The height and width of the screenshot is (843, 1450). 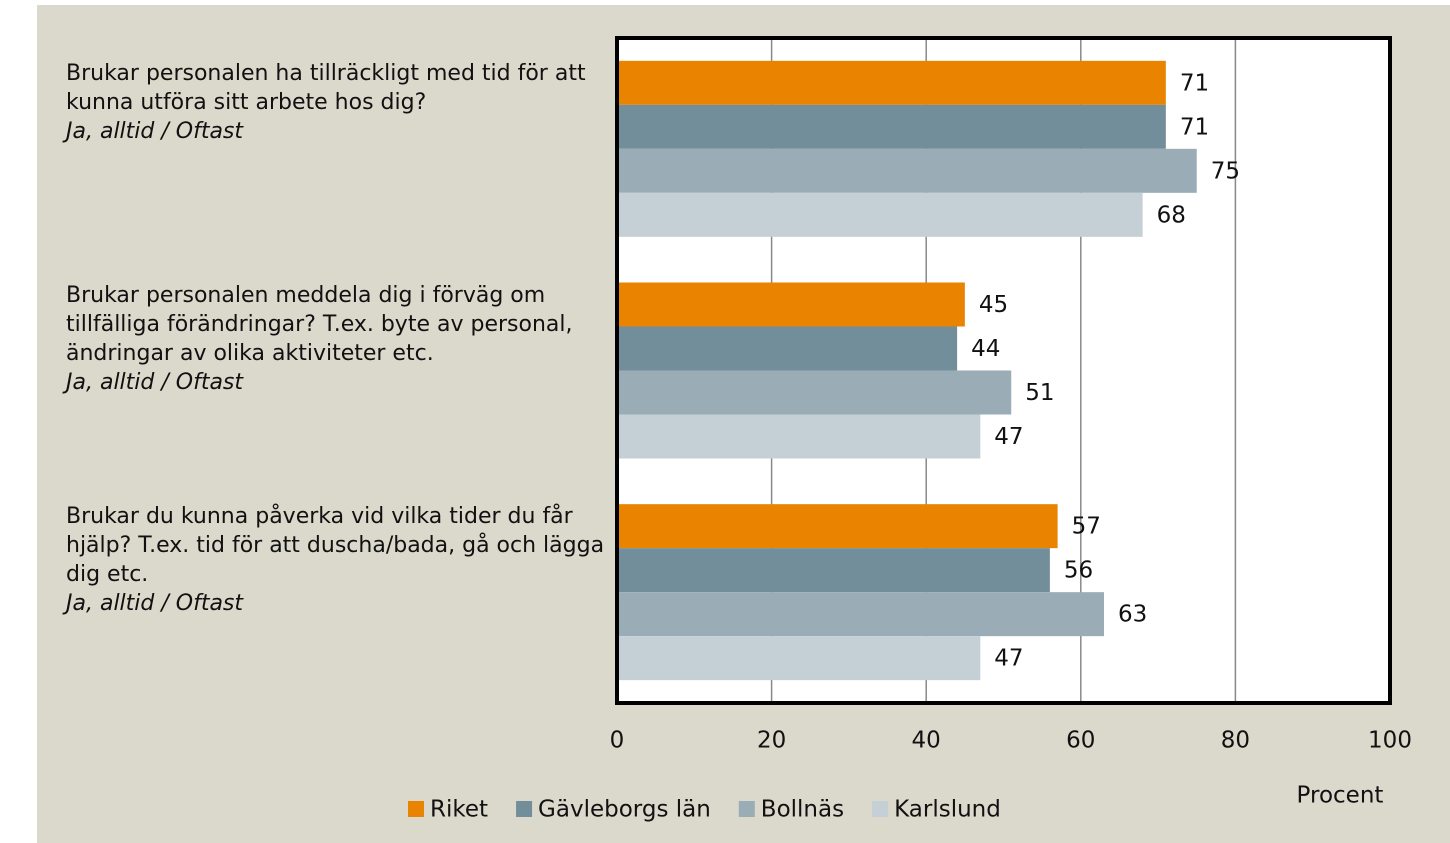 I want to click on x-axis-label: Procent, so click(x=1340, y=796).